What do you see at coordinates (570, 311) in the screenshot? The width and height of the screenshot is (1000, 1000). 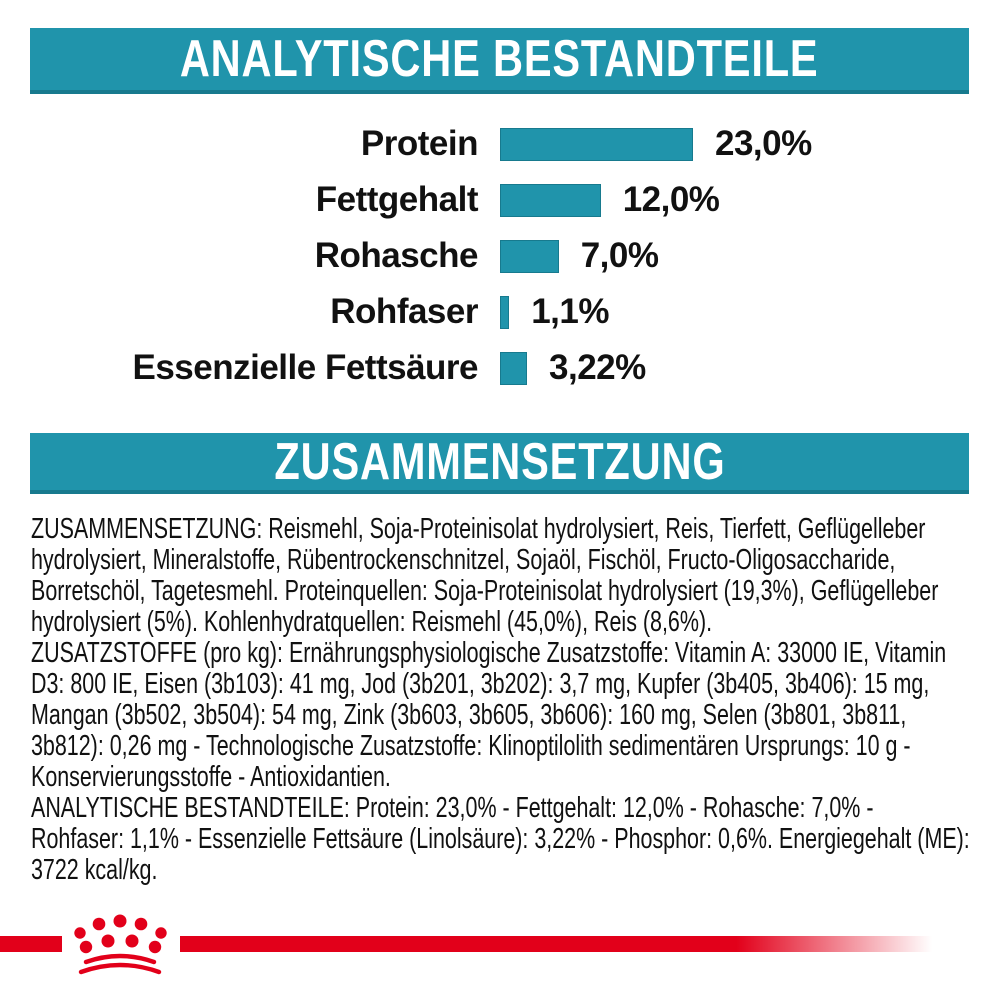 I see `chart-value-label: 1,1%` at bounding box center [570, 311].